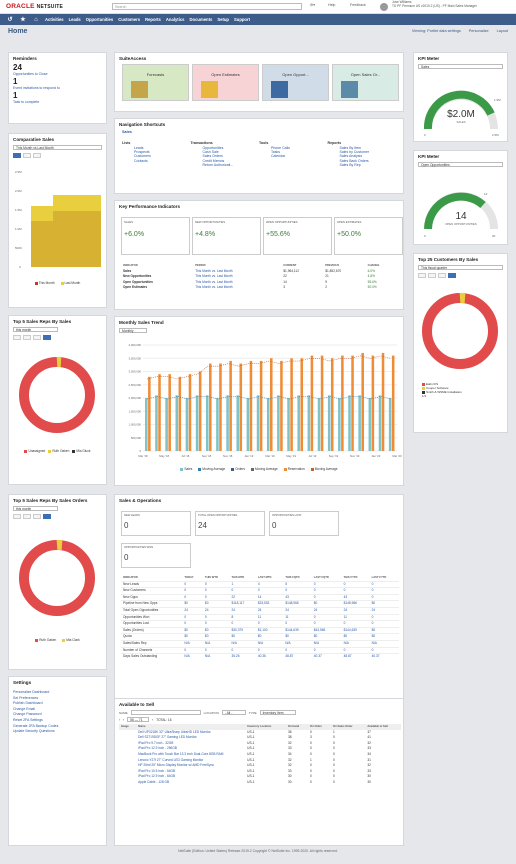  What do you see at coordinates (319, 629) in the screenshot?
I see `table-cell: $43,565` at bounding box center [319, 629].